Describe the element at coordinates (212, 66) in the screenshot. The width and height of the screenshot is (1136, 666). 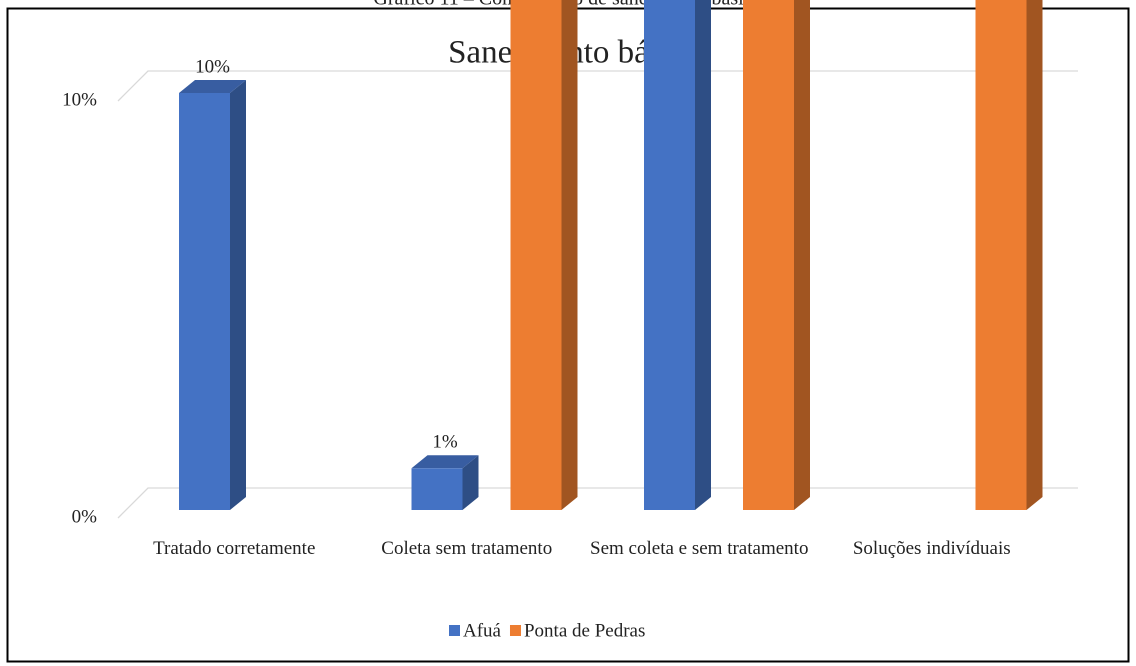
I see `data-label: 10%` at that location.